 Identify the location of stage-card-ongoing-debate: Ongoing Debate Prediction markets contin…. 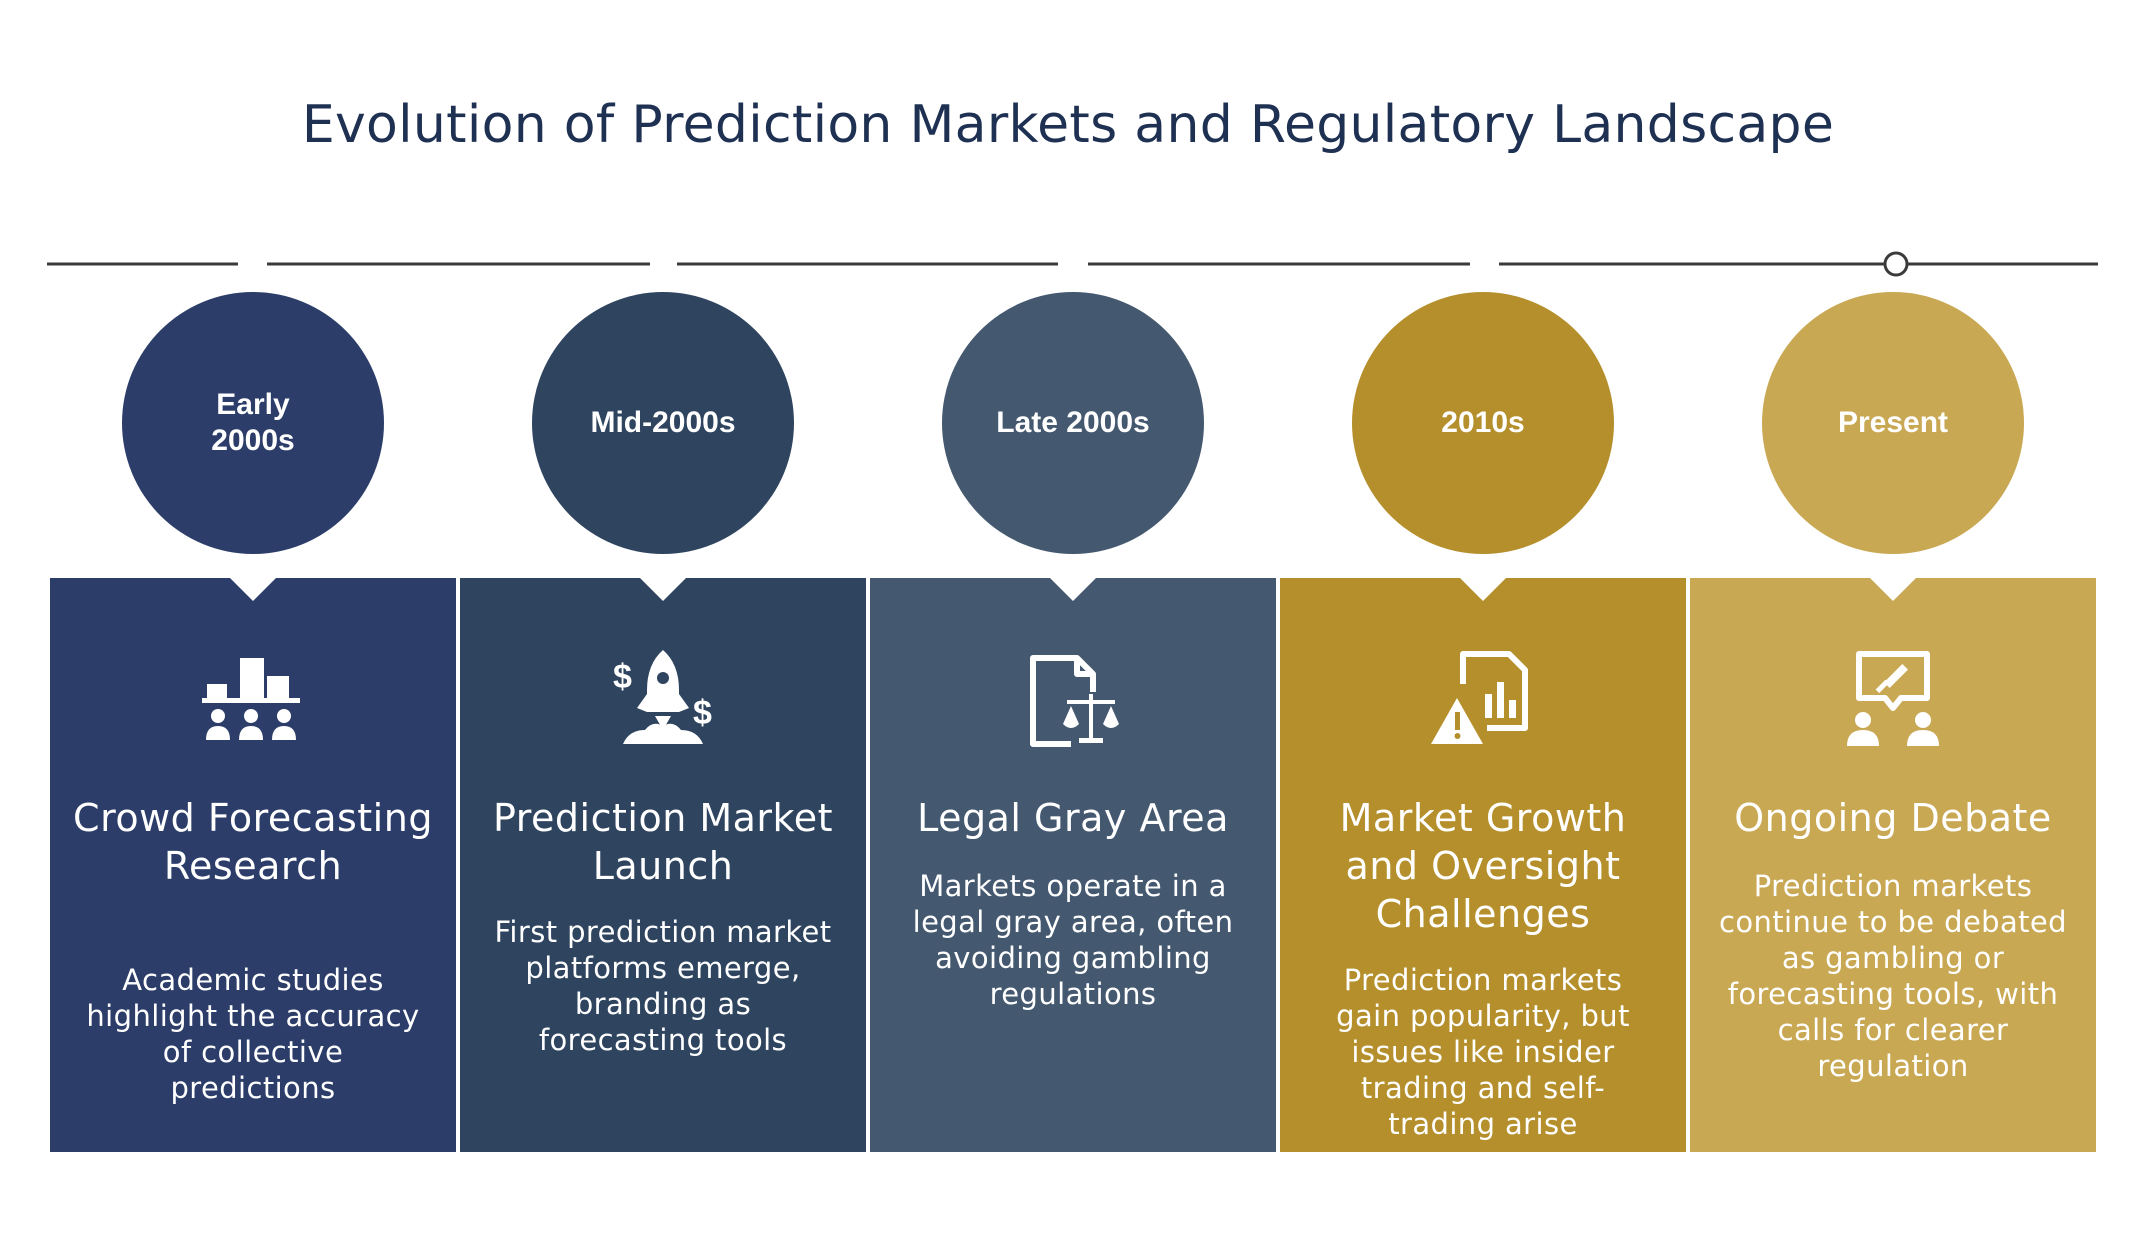
(1893, 864).